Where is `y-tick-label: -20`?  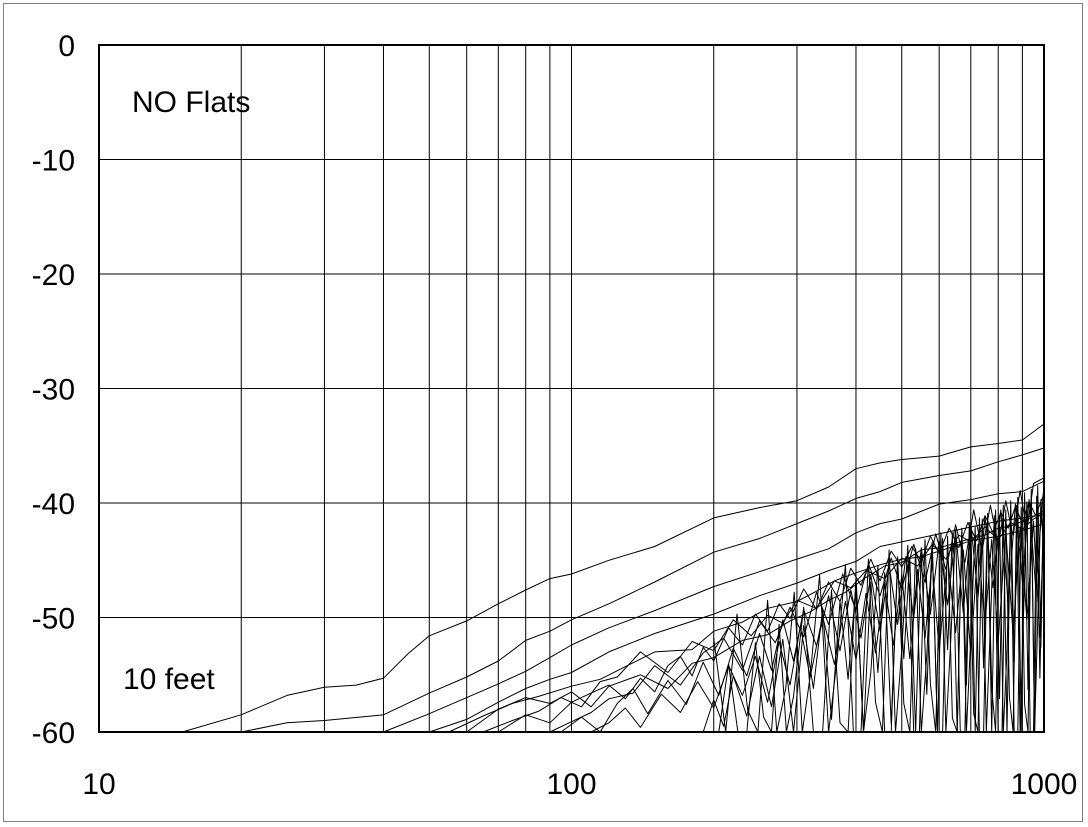
y-tick-label: -20 is located at coordinates (53, 275).